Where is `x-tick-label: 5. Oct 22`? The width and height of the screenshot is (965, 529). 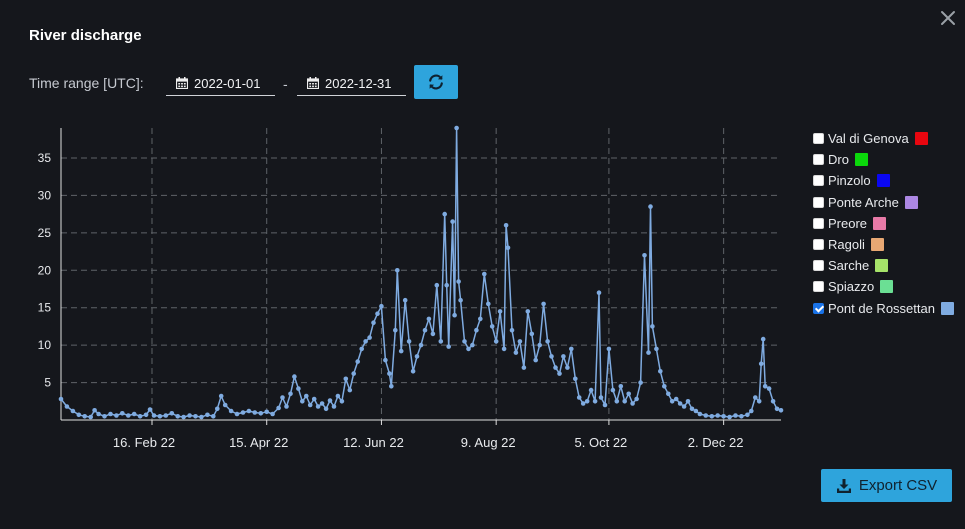 x-tick-label: 5. Oct 22 is located at coordinates (601, 442).